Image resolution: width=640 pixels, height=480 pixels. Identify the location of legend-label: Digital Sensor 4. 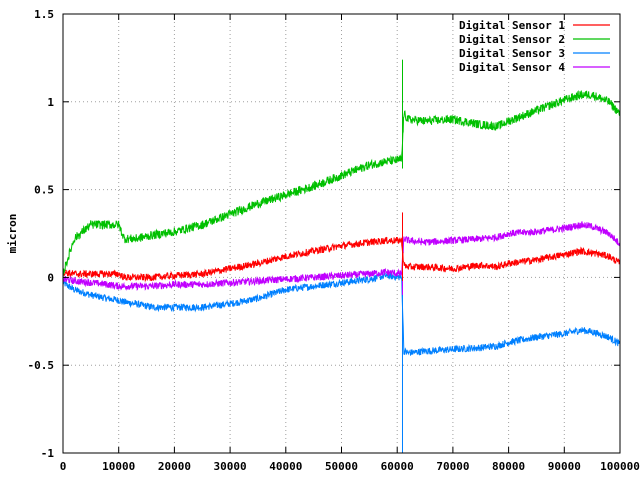
(512, 67).